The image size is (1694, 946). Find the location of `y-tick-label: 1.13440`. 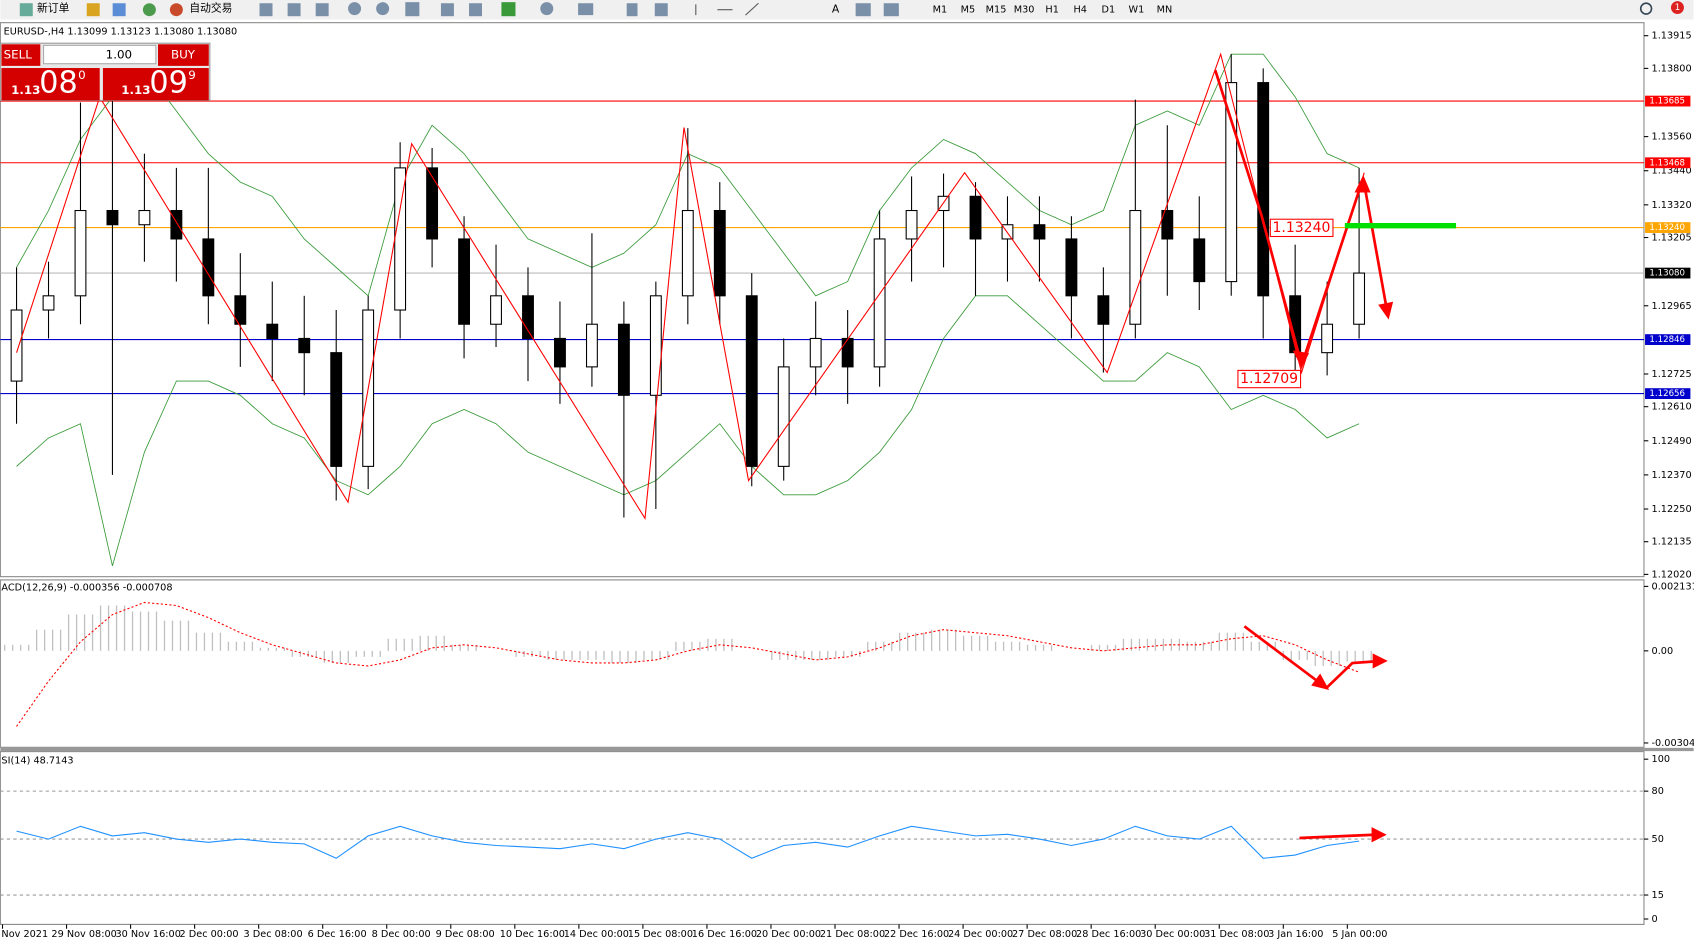

y-tick-label: 1.13440 is located at coordinates (1672, 171).